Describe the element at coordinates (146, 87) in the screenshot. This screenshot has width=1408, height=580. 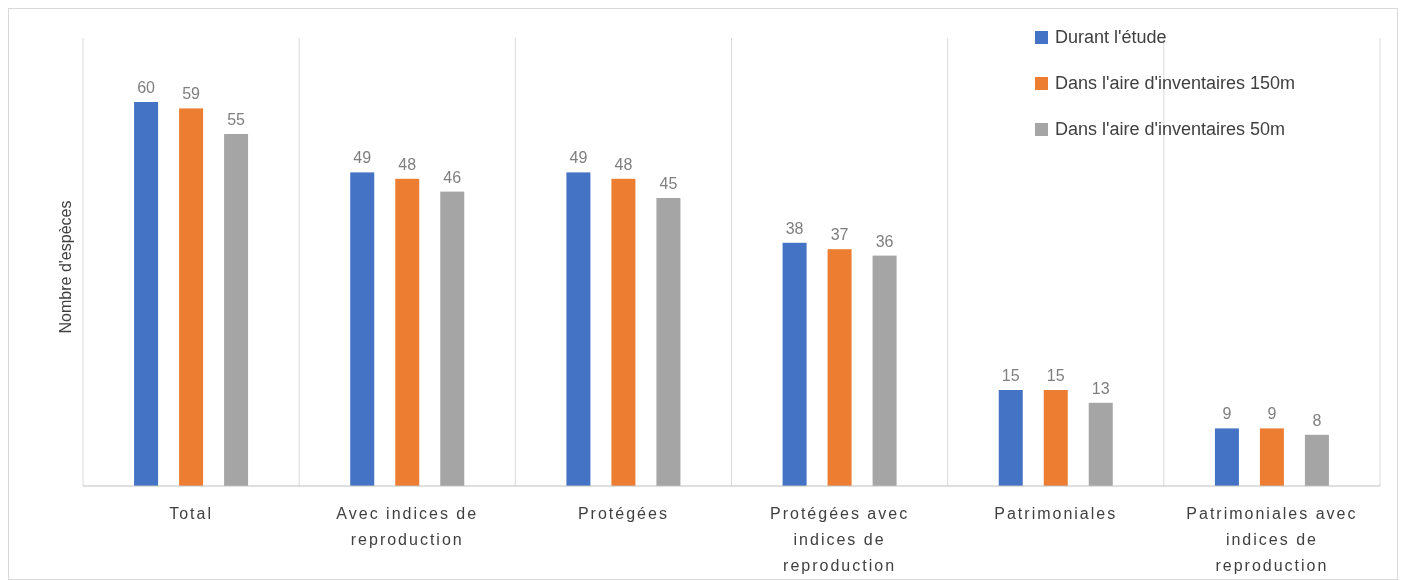
I see `data-label: 60` at that location.